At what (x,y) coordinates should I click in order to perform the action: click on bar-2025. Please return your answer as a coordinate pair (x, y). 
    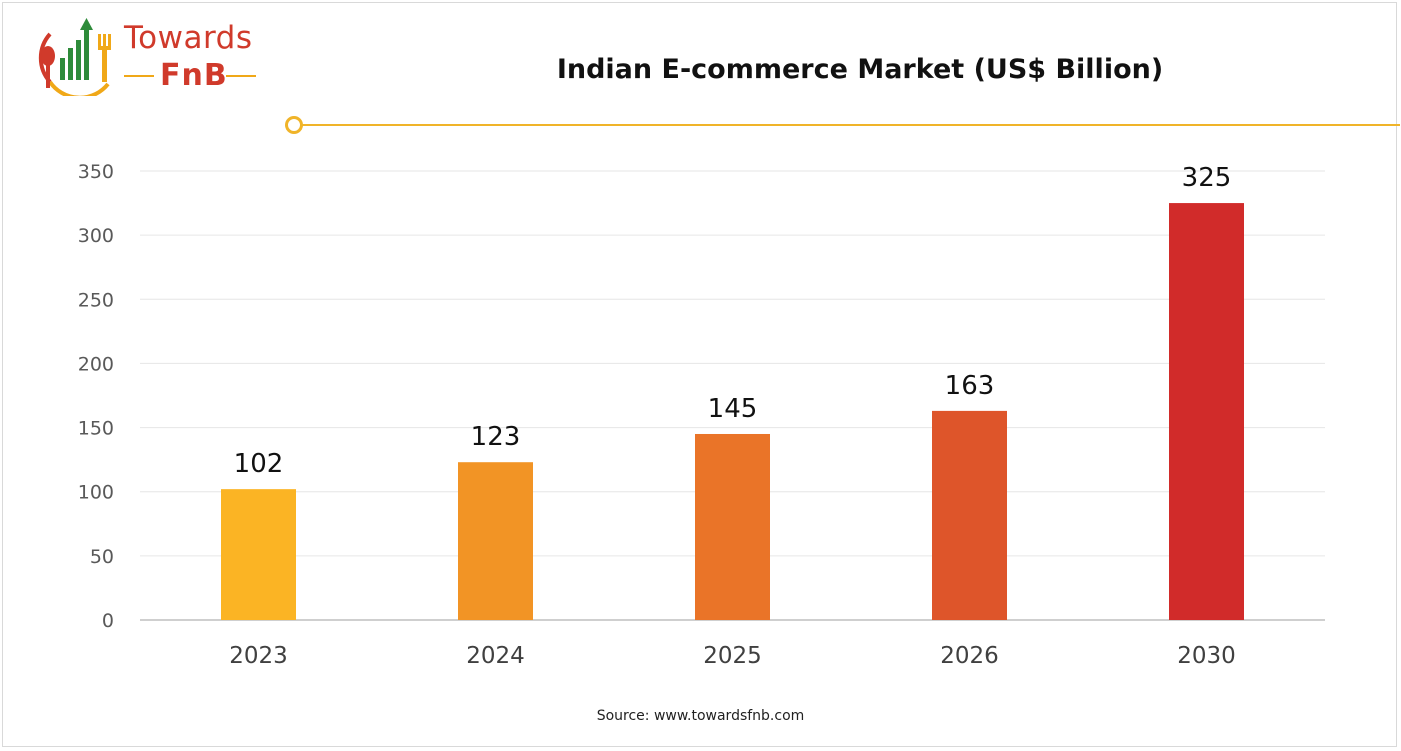
    Looking at the image, I should click on (732, 526).